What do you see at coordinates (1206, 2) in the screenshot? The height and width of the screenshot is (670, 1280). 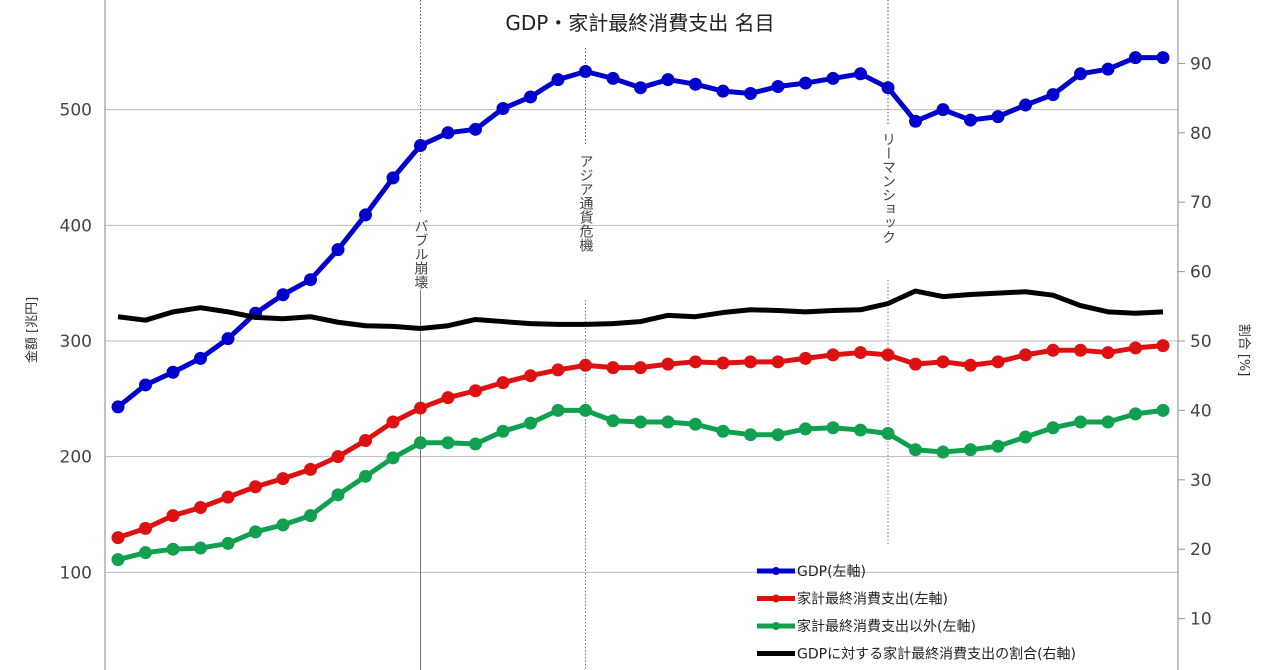 I see `right-tick-label: 100` at bounding box center [1206, 2].